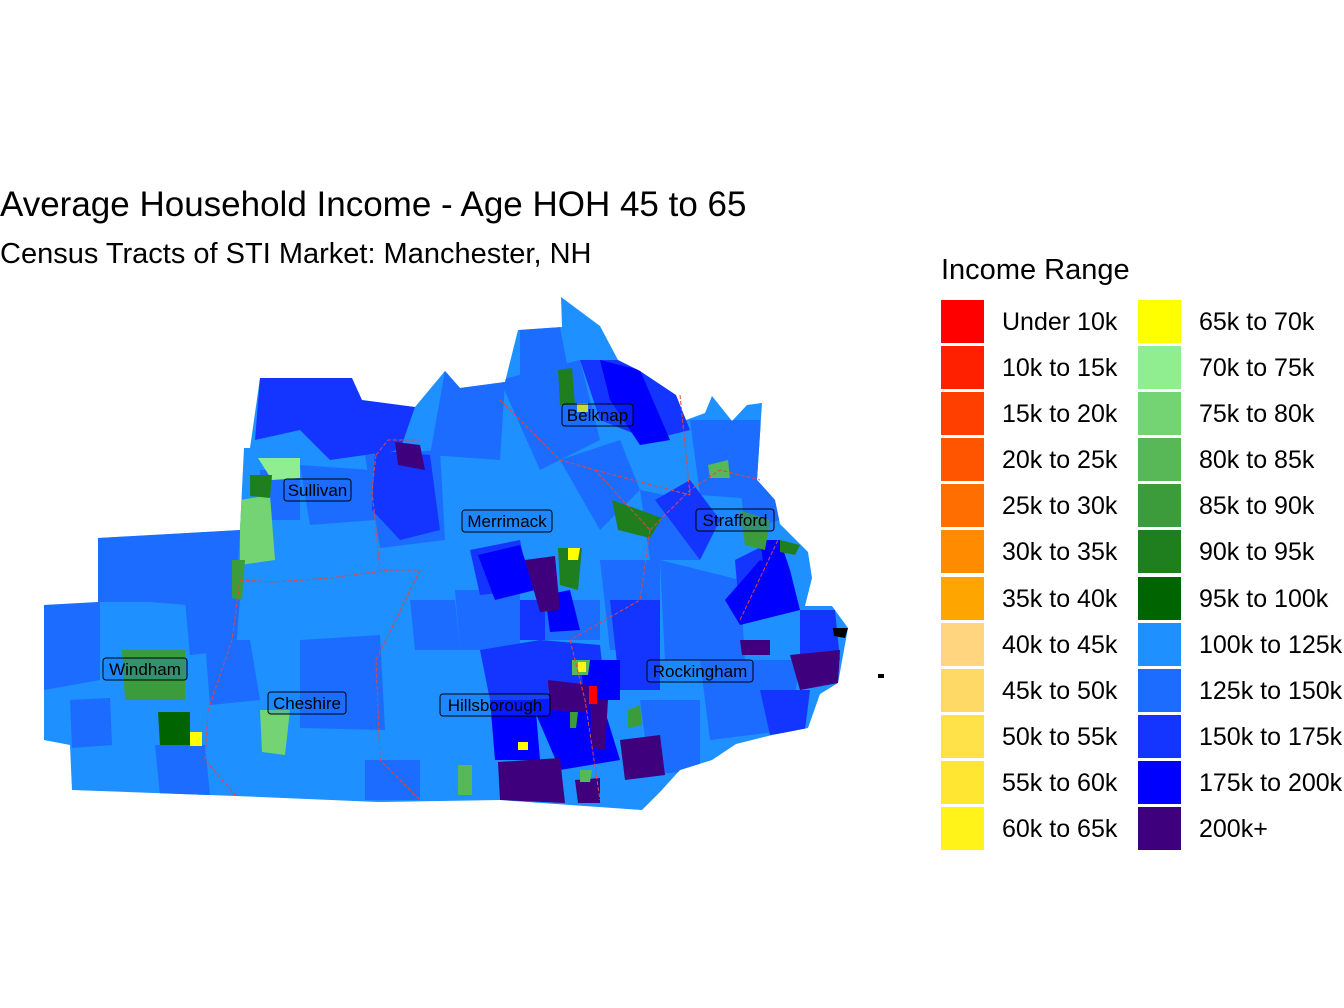 This screenshot has height=1008, width=1344. I want to click on county-label-belknap: Belknap, so click(597, 415).